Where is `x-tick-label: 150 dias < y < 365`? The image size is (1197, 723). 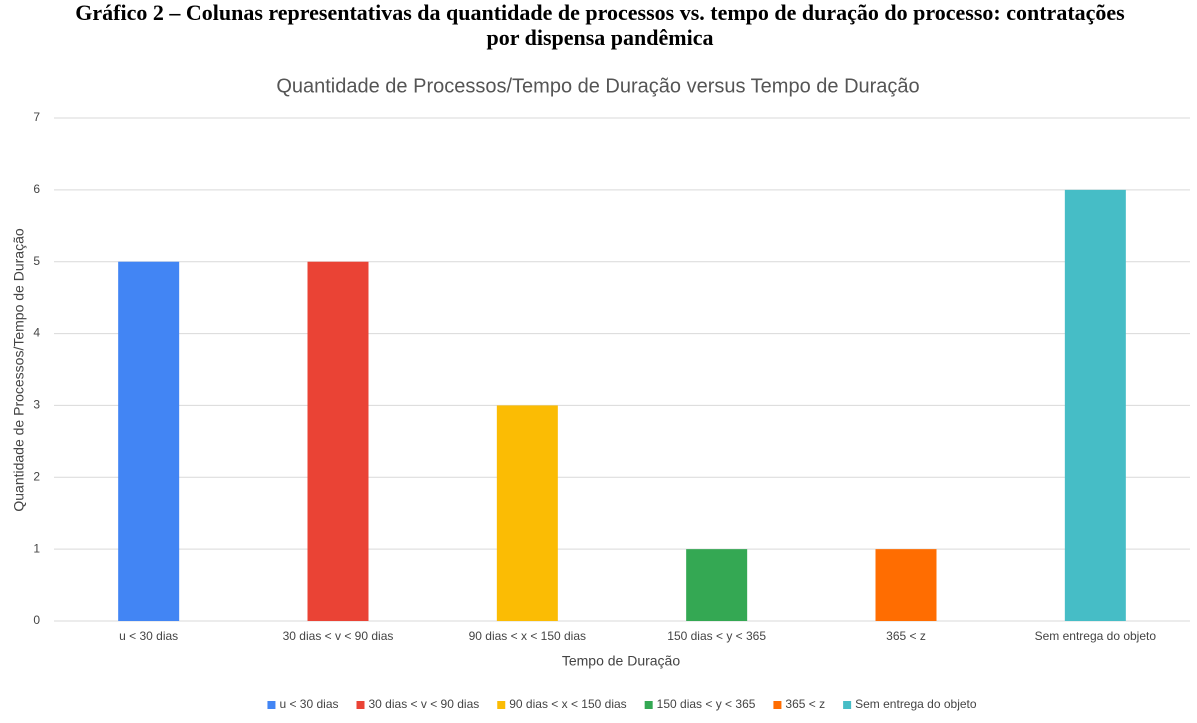
x-tick-label: 150 dias < y < 365 is located at coordinates (716, 636).